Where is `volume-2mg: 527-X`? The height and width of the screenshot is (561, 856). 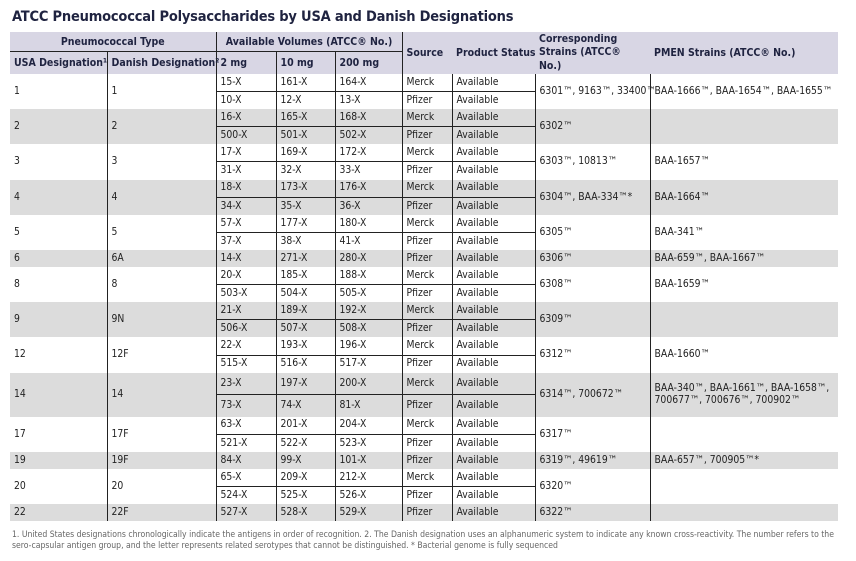
volume-2mg: 527-X is located at coordinates (246, 513).